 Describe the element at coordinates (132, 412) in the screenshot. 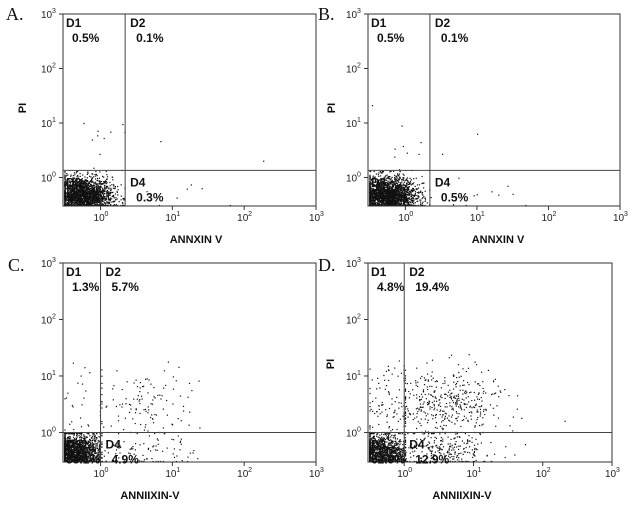

I see `scatter-points` at that location.